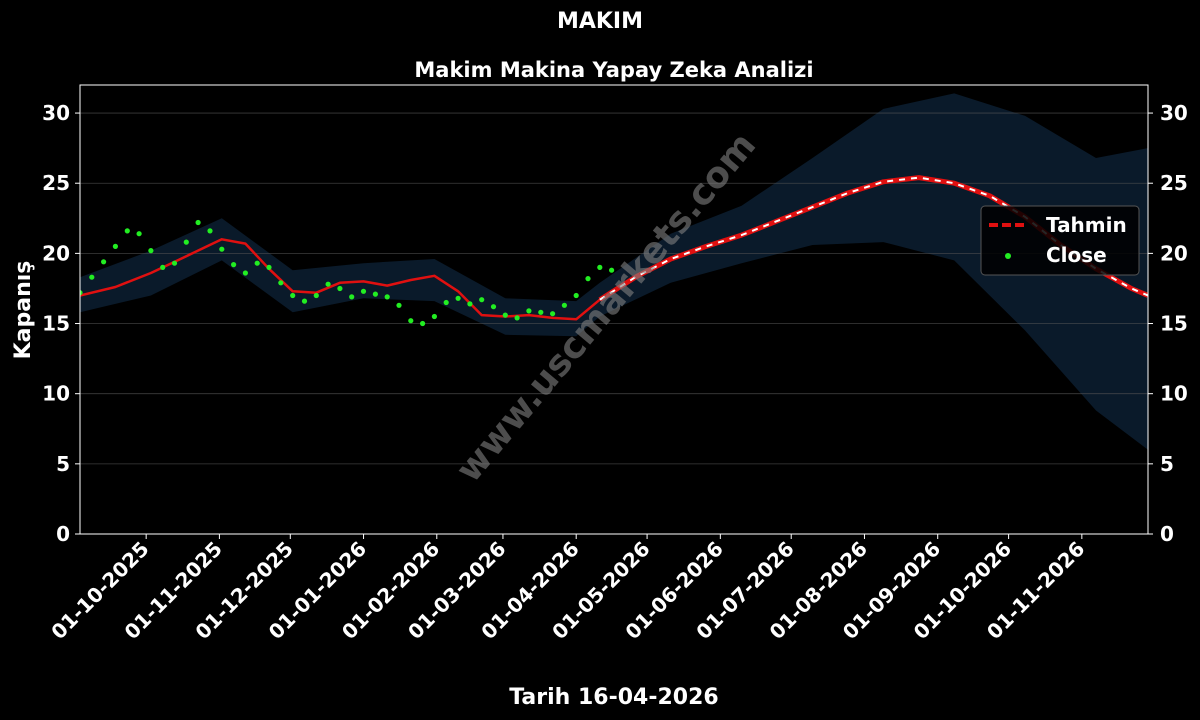  I want to click on x-axis-label: Tarih 16-04-2026, so click(613, 697).